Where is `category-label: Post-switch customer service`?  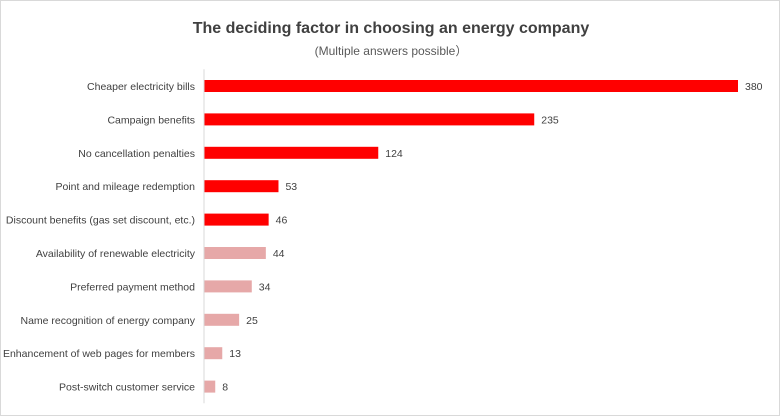
category-label: Post-switch customer service is located at coordinates (127, 388).